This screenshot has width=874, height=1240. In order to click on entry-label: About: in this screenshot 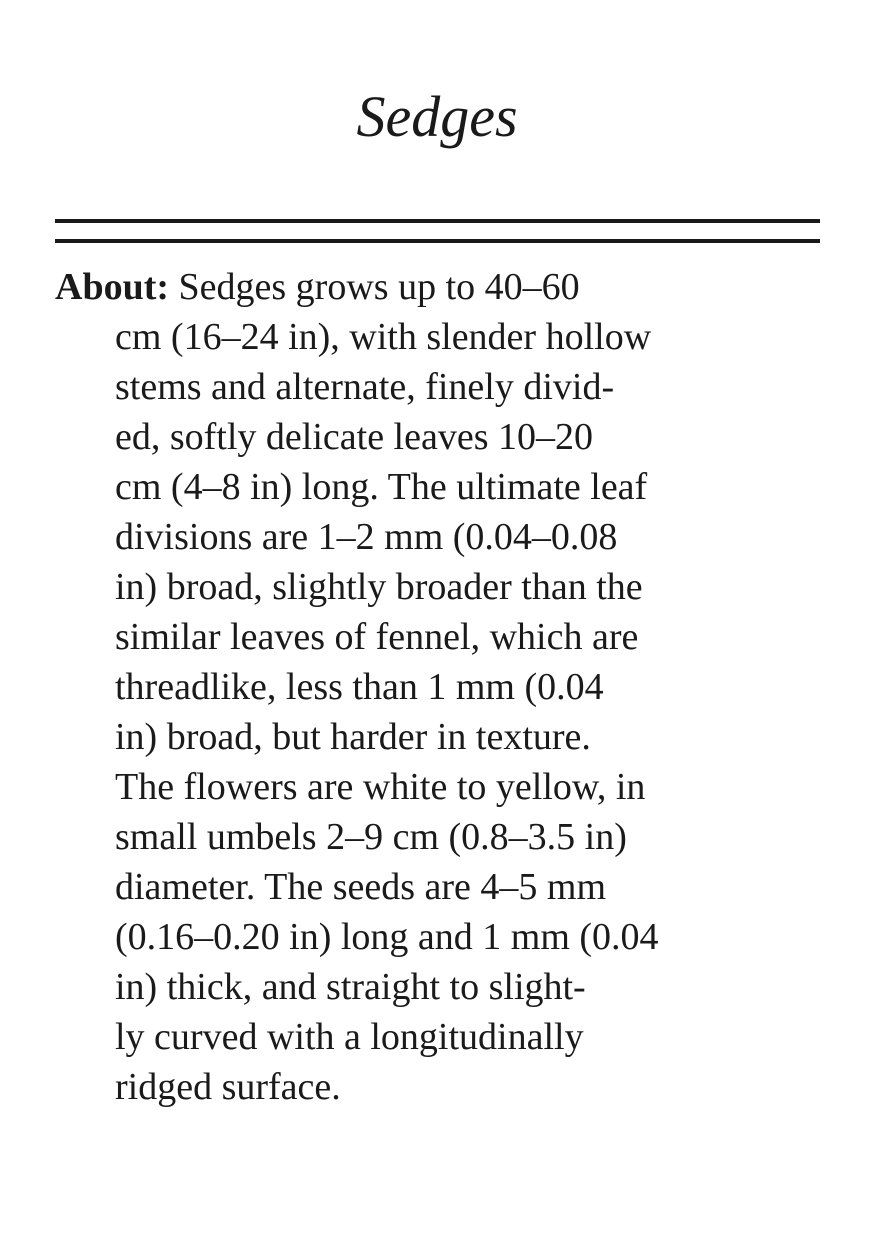, I will do `click(112, 287)`.